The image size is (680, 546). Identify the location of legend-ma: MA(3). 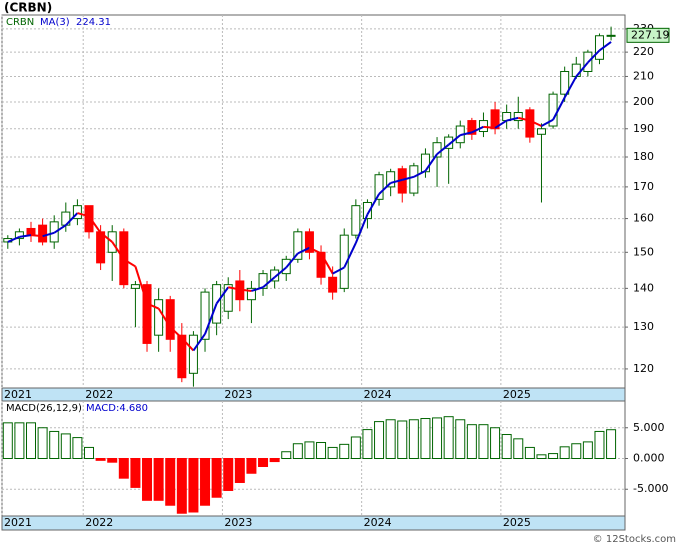
(55, 22).